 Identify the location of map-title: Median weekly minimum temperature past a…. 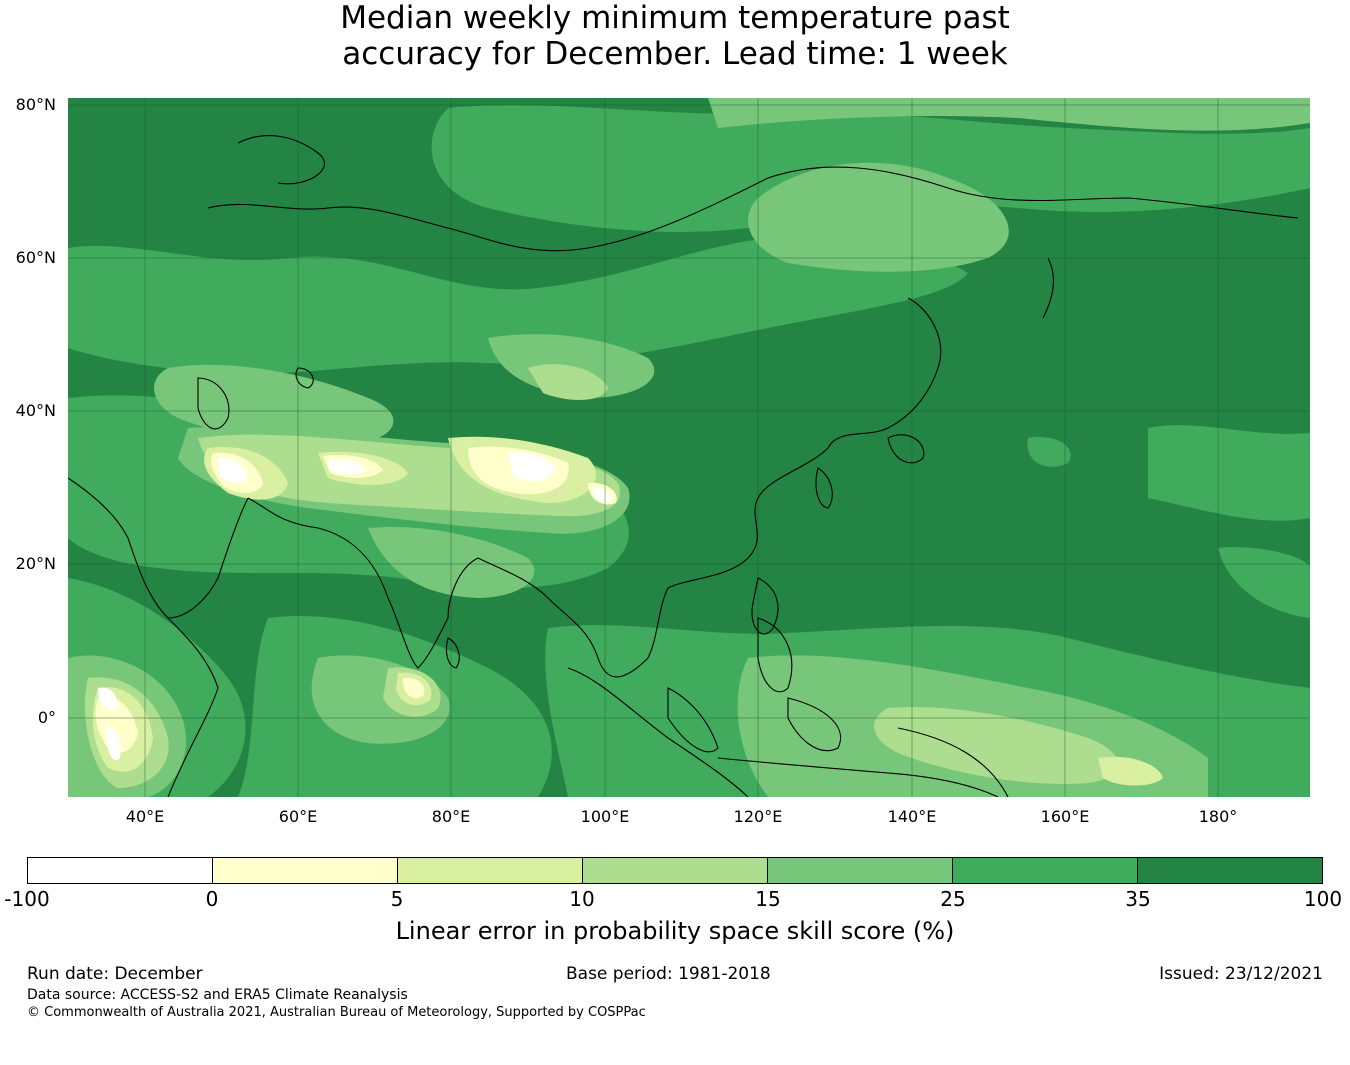
(675, 36).